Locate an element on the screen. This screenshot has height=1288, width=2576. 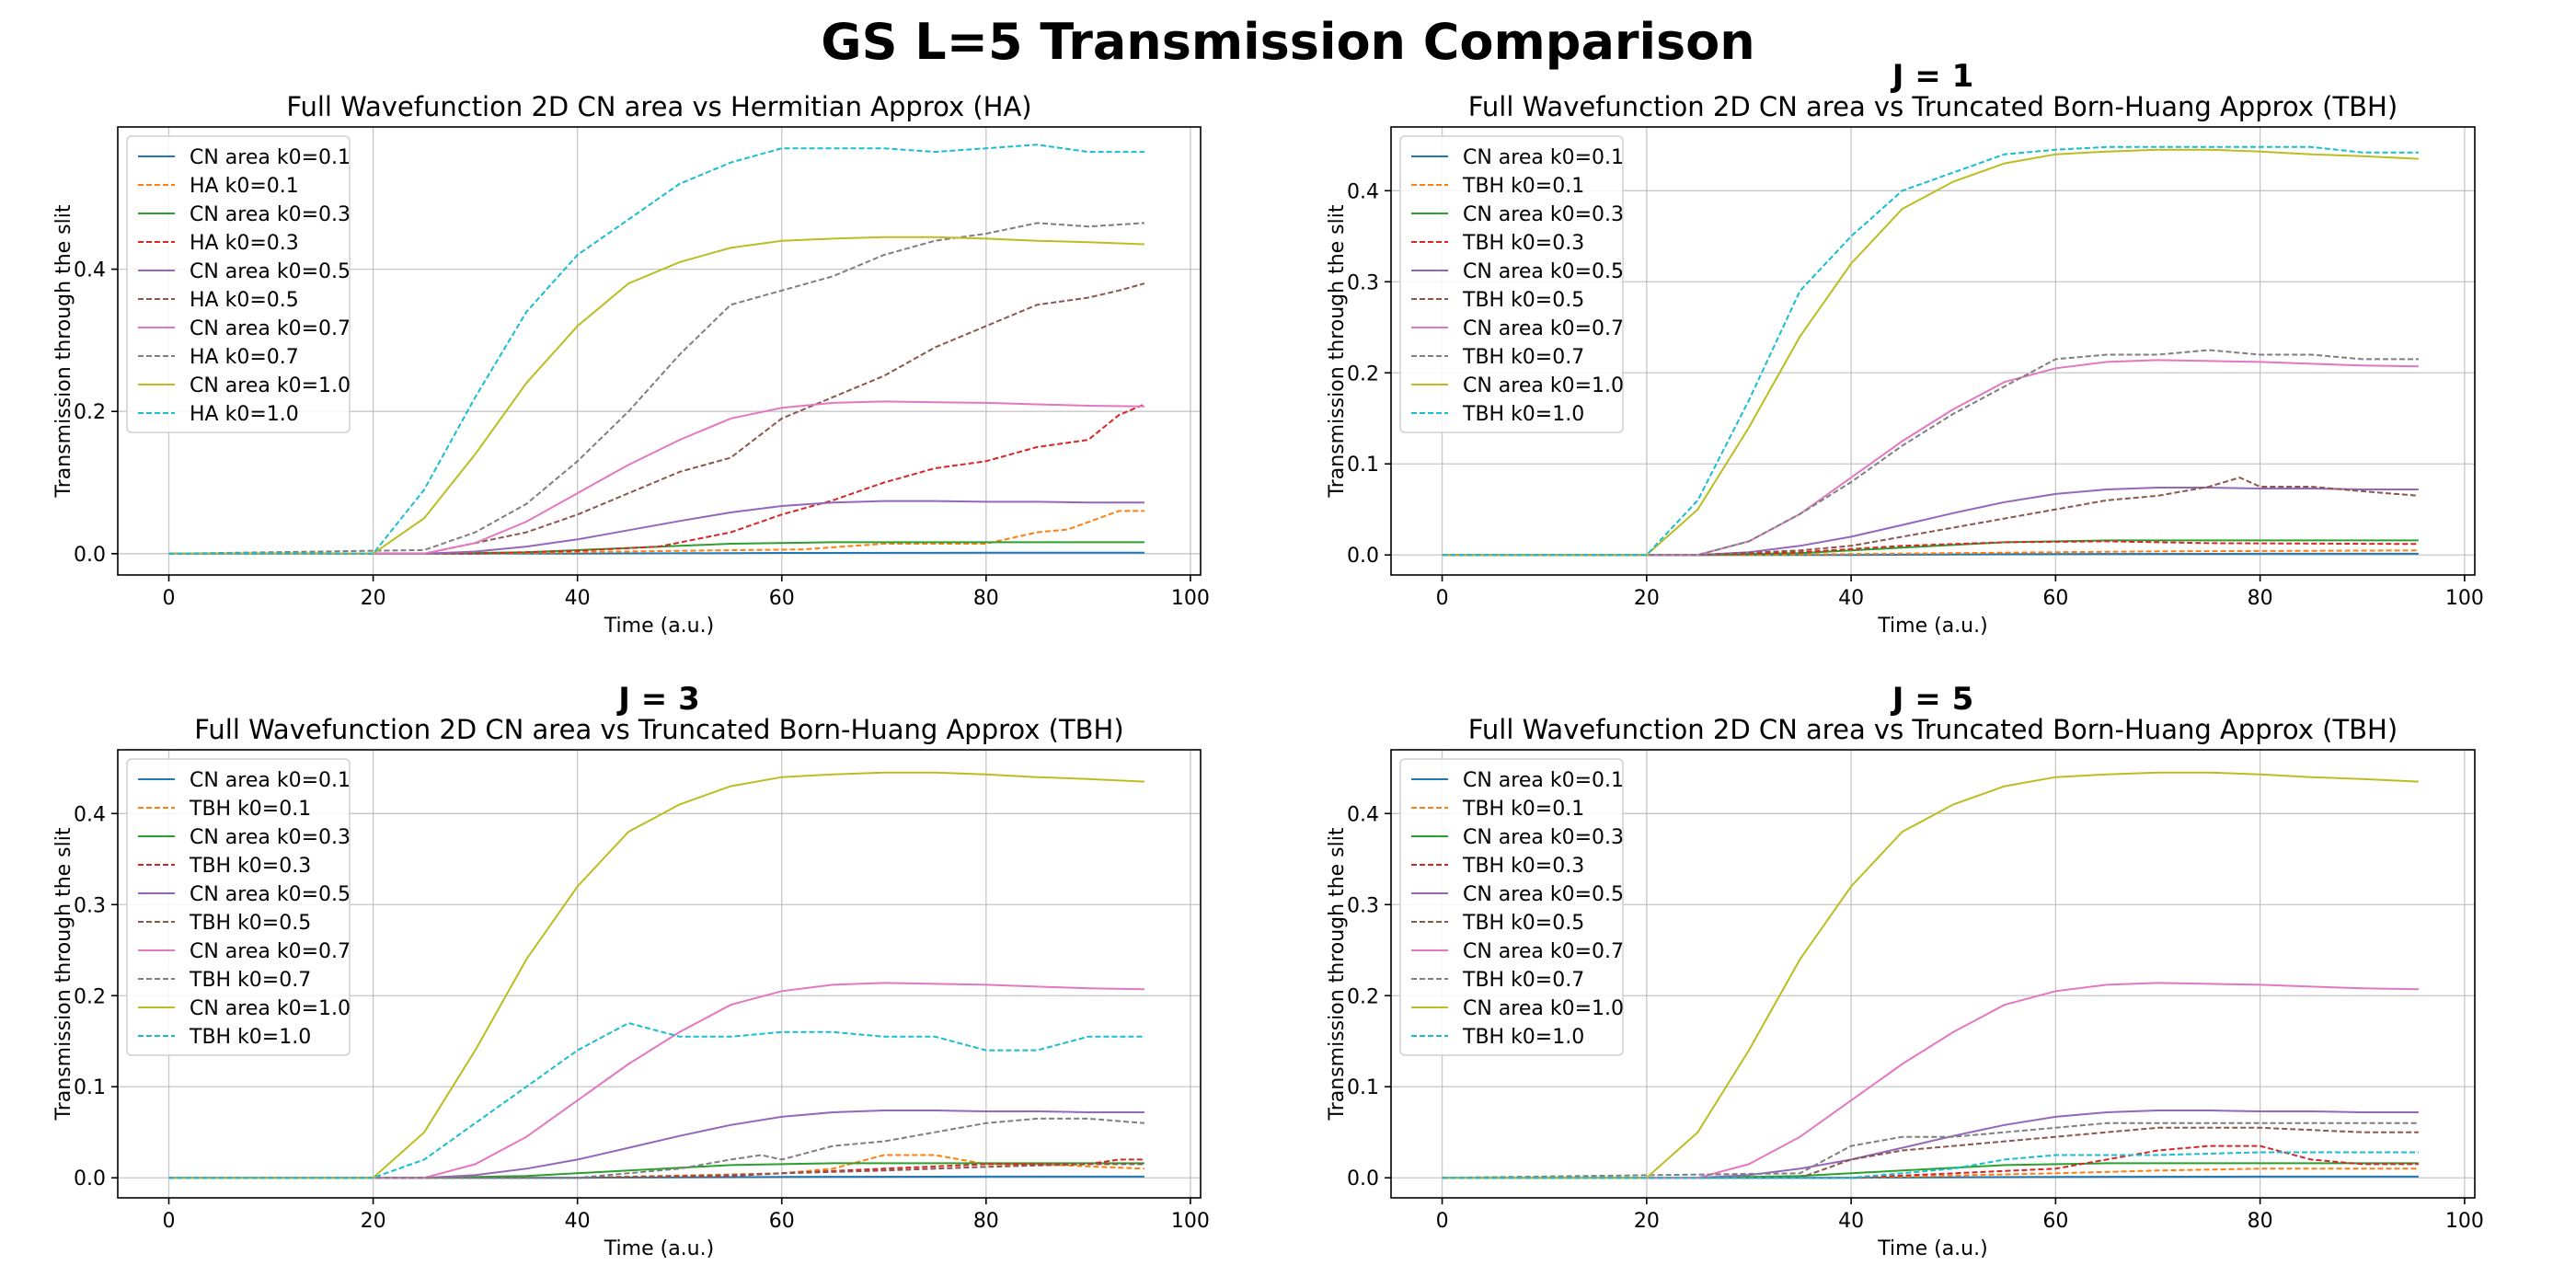
legend-label: HA k0=0.7 is located at coordinates (244, 357).